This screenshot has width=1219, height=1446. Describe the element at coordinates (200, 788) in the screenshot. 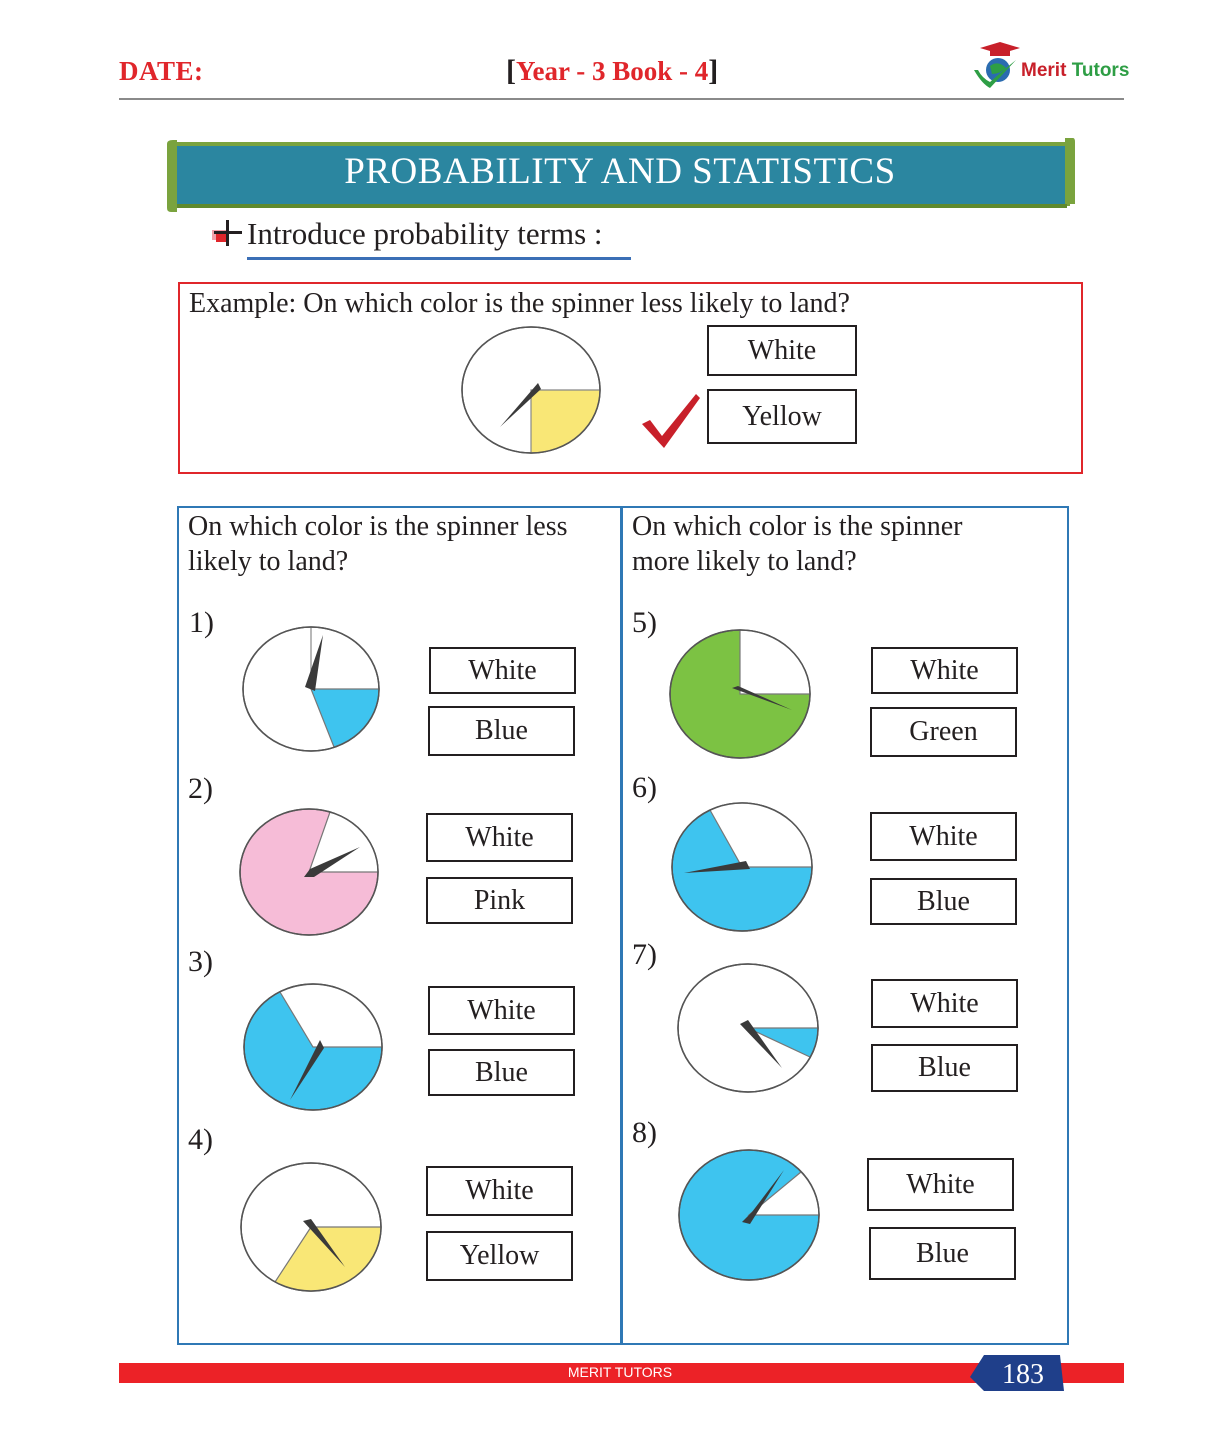

I see `problem-number-2: 2)` at that location.